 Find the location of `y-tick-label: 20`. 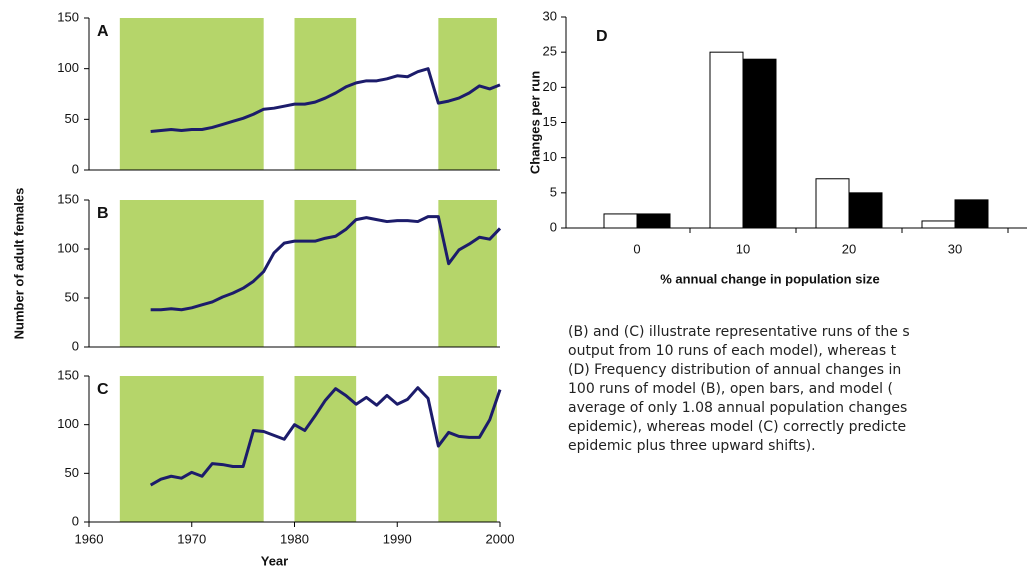

y-tick-label: 20 is located at coordinates (550, 86).